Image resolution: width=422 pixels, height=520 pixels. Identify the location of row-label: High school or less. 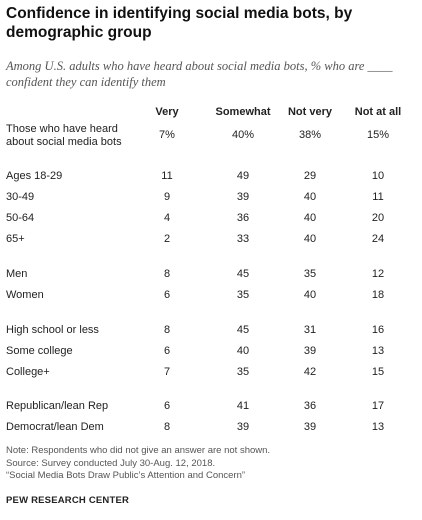
(52, 330).